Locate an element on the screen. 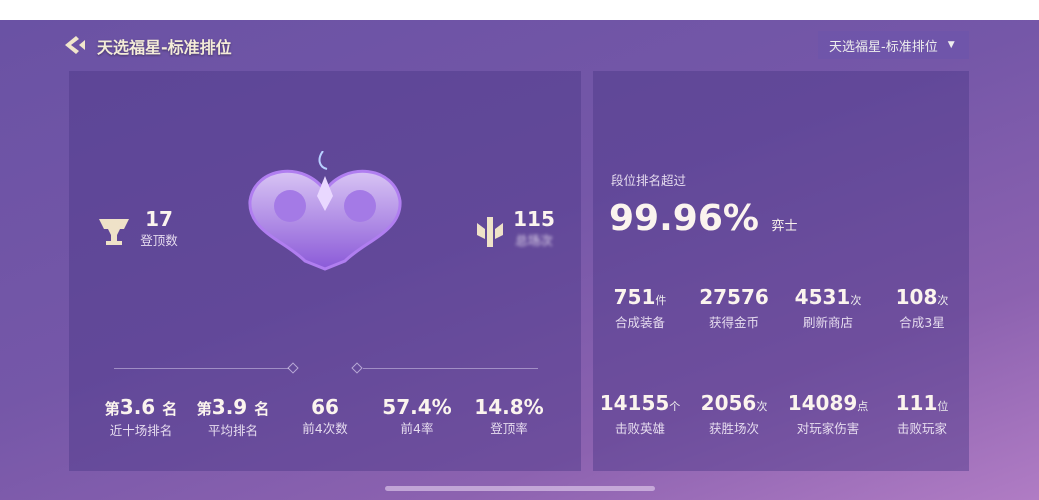 Image resolution: width=1039 pixels, height=500 pixels. stat-top4-count: 66 前4次数 is located at coordinates (325, 415).